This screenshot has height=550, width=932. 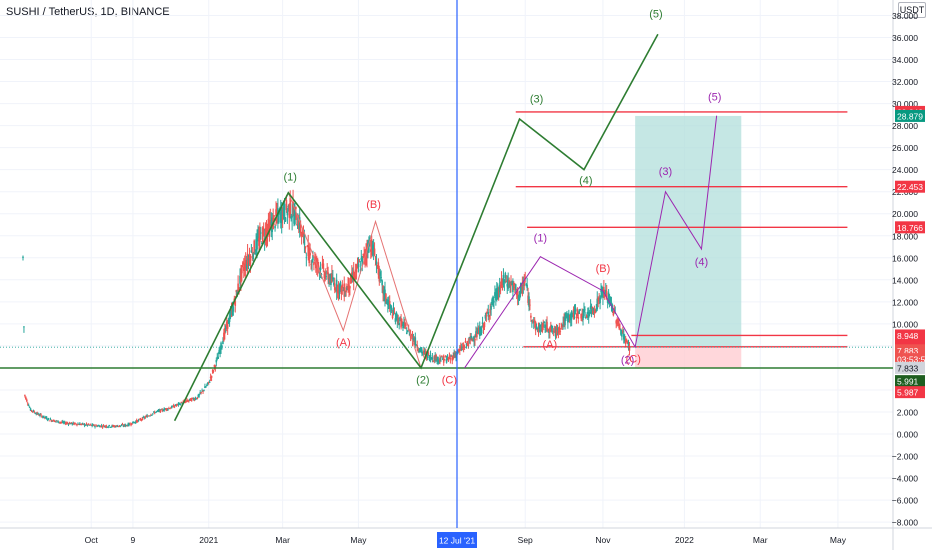 I want to click on currency-selector: USDT, so click(x=912, y=10).